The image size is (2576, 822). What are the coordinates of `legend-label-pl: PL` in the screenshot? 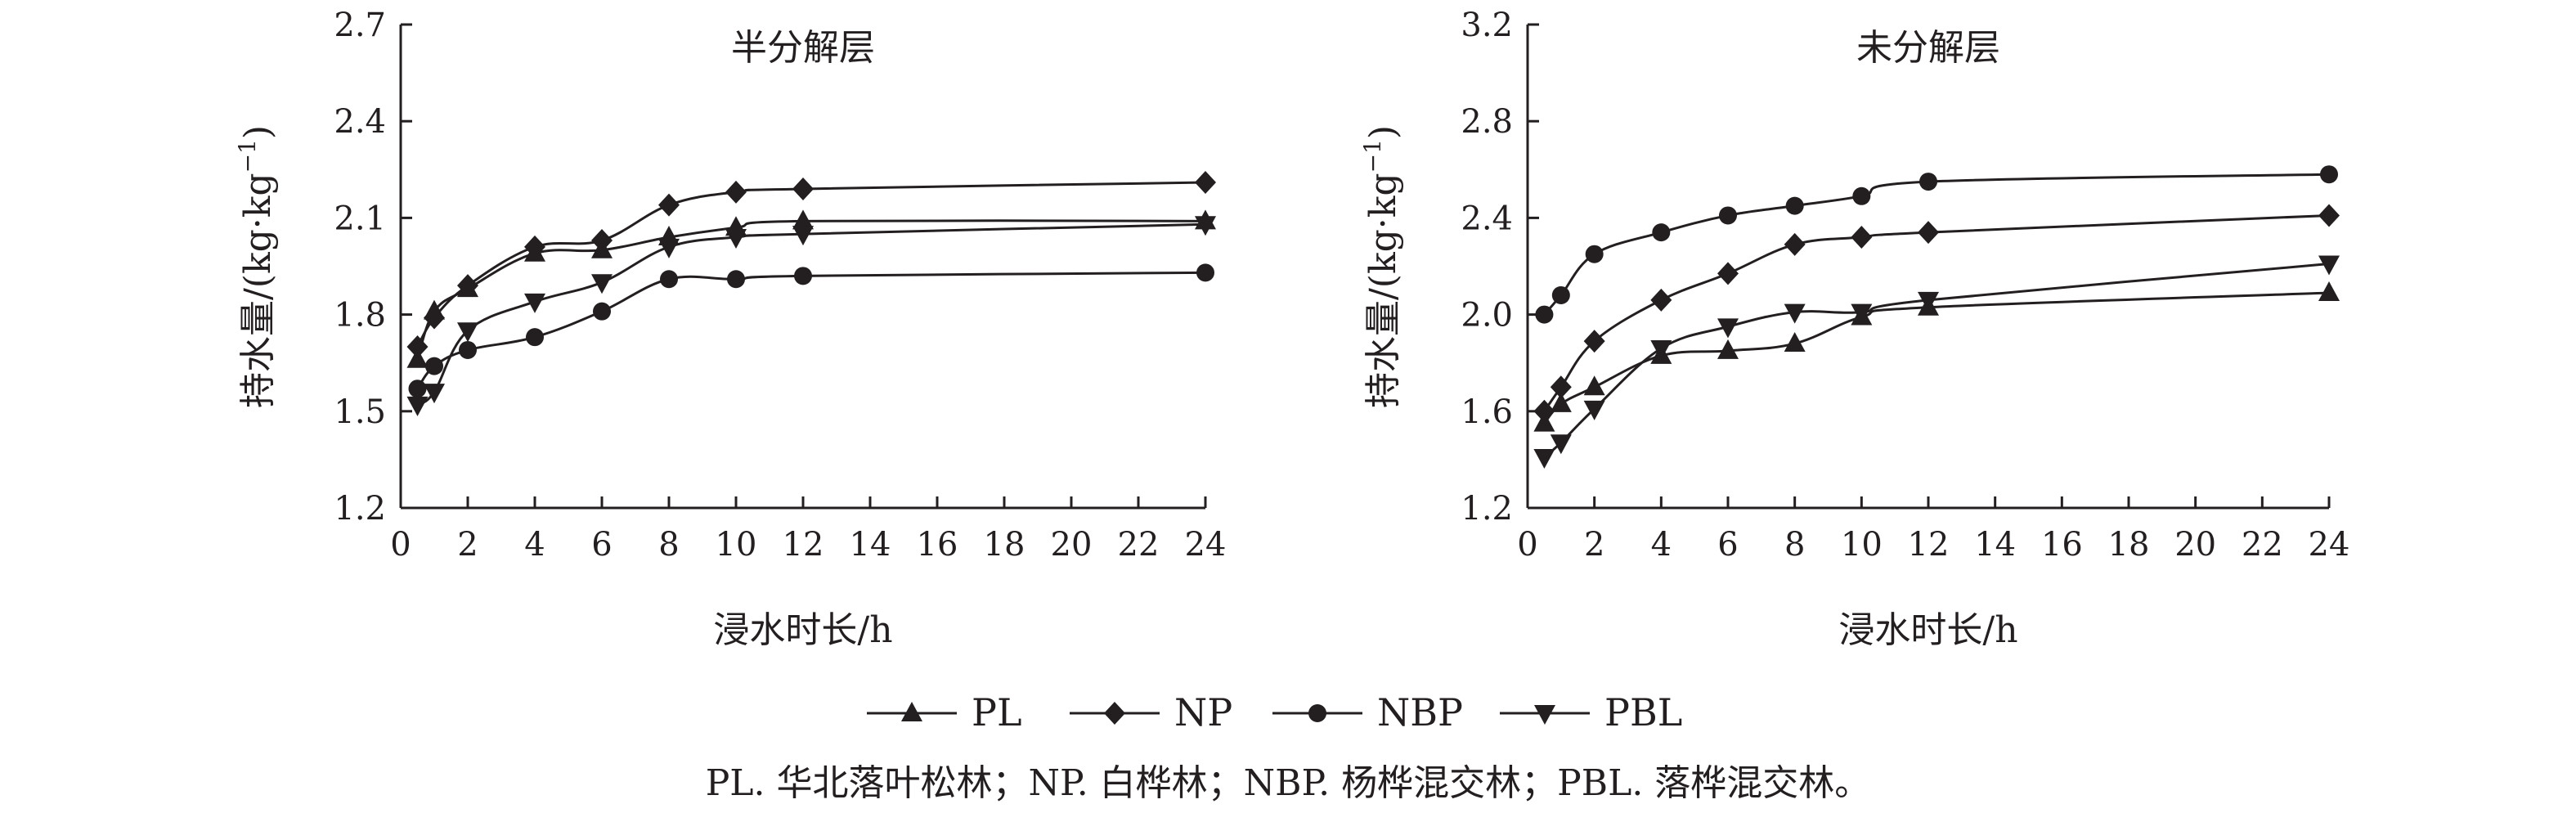 It's located at (997, 712).